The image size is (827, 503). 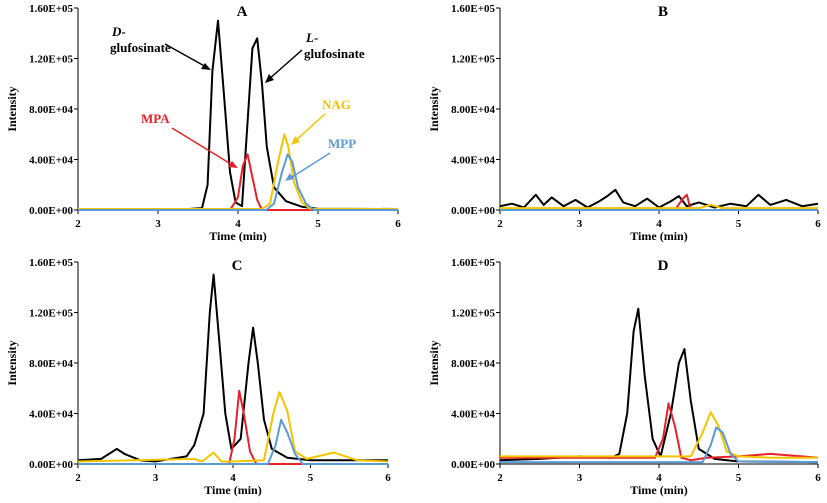 What do you see at coordinates (342, 143) in the screenshot?
I see `annotation-mpp: MPP` at bounding box center [342, 143].